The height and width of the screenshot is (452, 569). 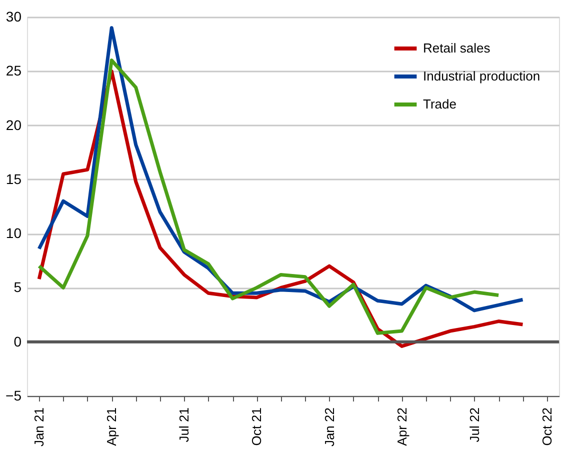 I want to click on y-tick-label: 20, so click(x=14, y=124).